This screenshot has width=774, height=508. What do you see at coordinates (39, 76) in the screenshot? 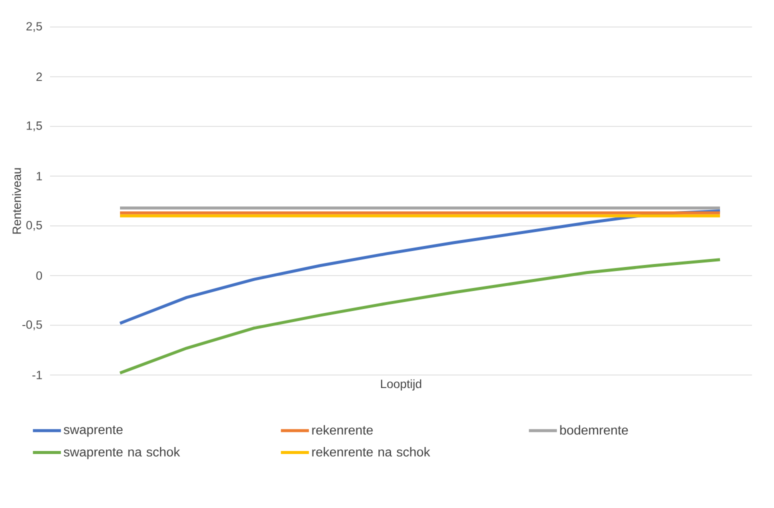
I see `y-tick-label: 2` at bounding box center [39, 76].